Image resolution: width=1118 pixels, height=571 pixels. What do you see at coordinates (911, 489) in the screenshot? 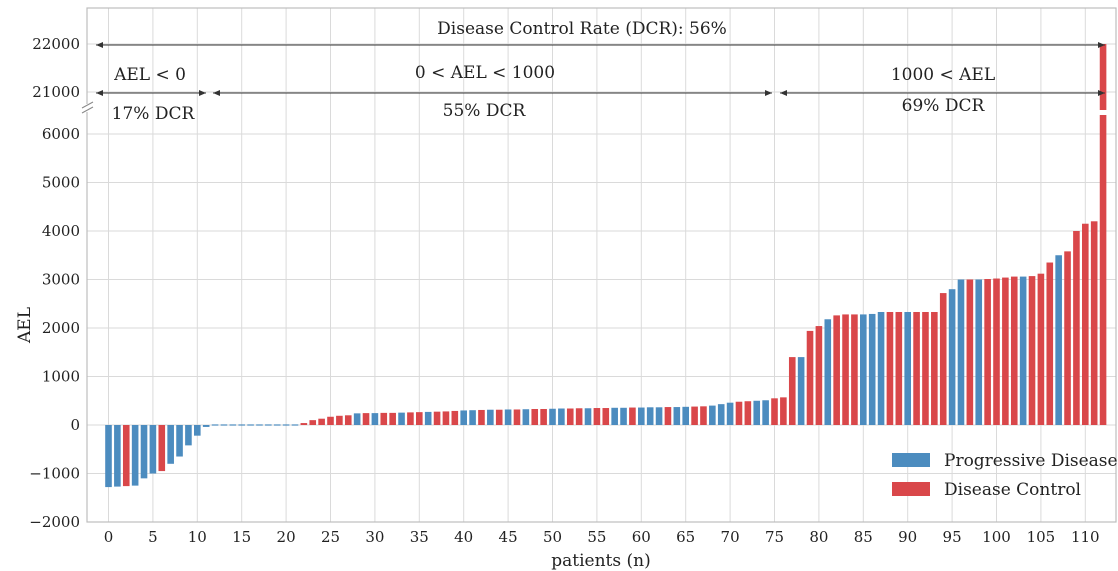
I see `legend-swatch-control` at bounding box center [911, 489].